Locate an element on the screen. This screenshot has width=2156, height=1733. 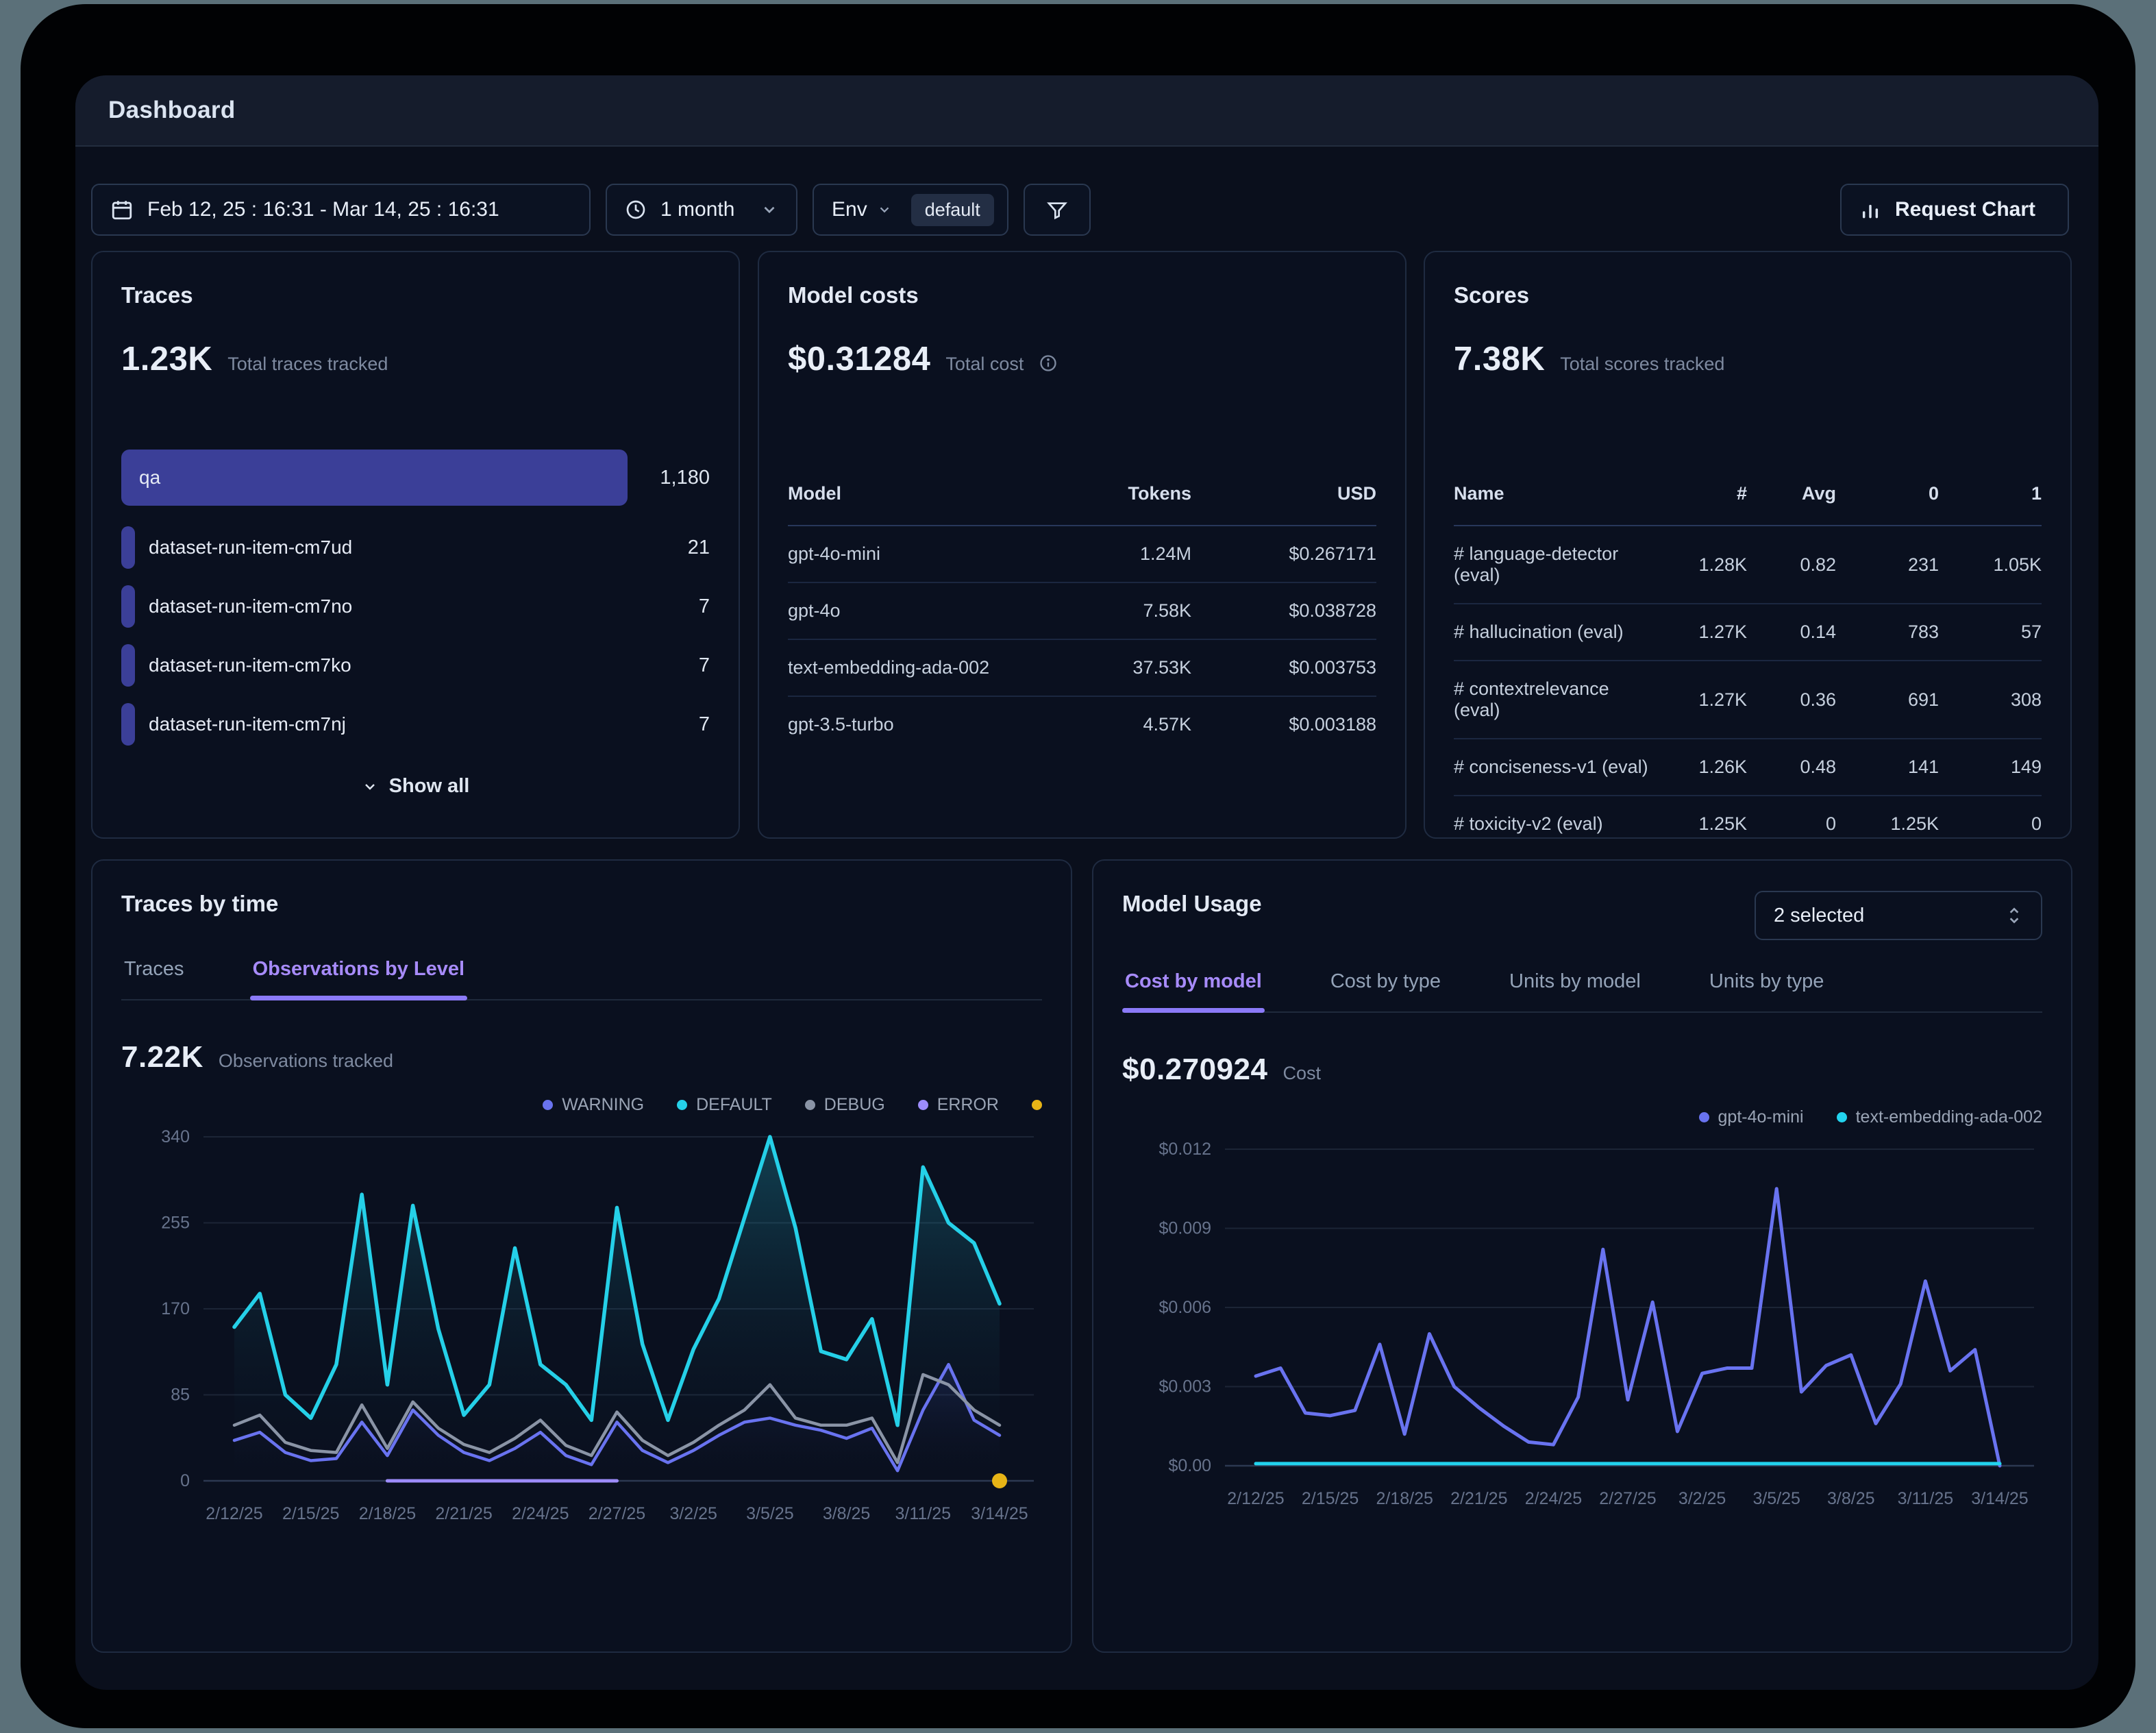
table-cell: 1.05K is located at coordinates (1991, 565).